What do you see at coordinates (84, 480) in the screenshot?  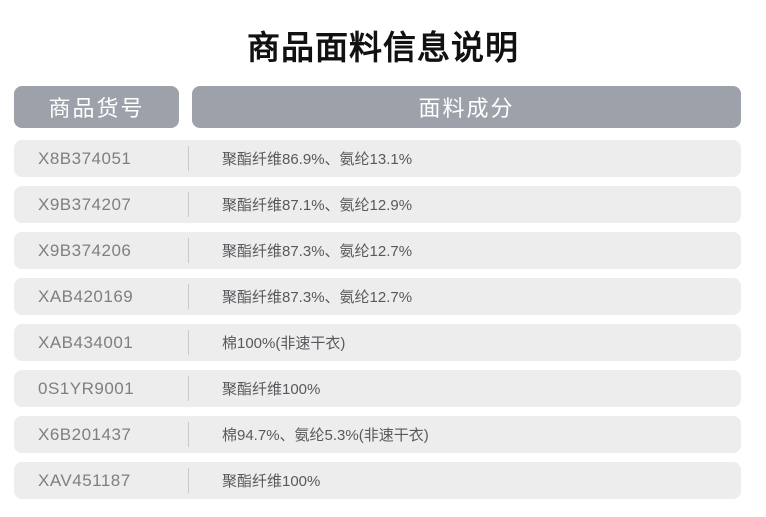 I see `item-number-cell: XAV451187` at bounding box center [84, 480].